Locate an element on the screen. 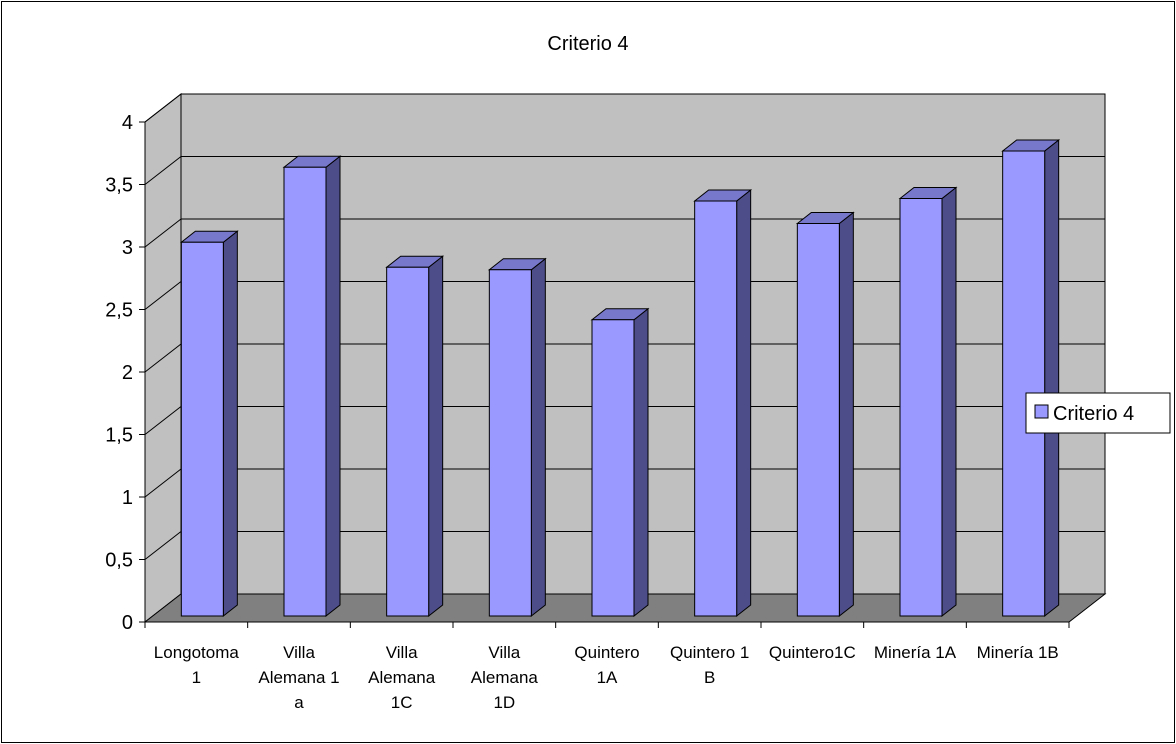 The width and height of the screenshot is (1176, 744). x-tick-label: Minería 1A is located at coordinates (915, 652).